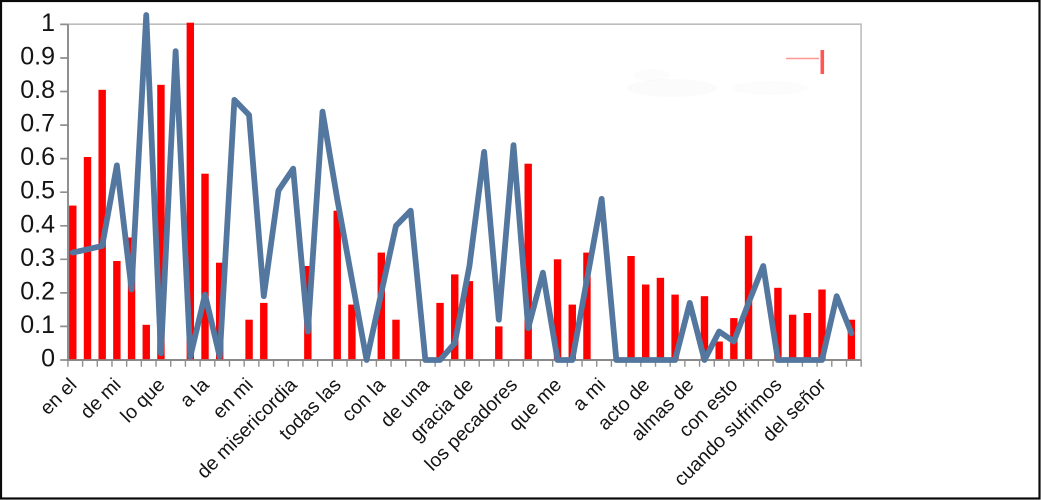 This screenshot has height=500, width=1041. What do you see at coordinates (37, 258) in the screenshot?
I see `svg-text: 0.3` at bounding box center [37, 258].